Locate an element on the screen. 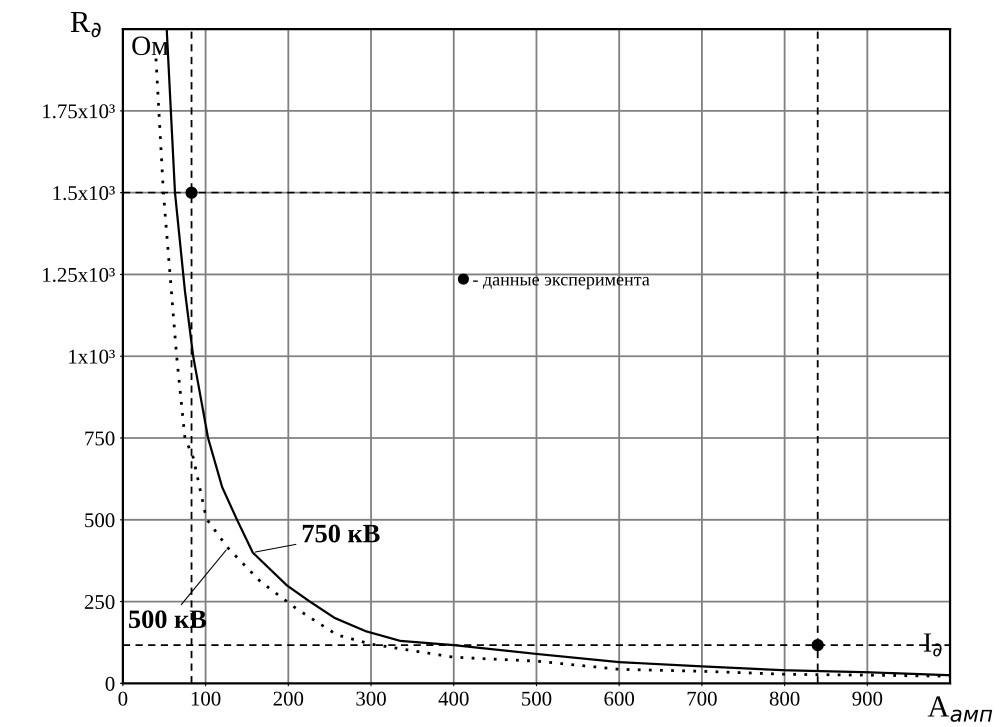 The width and height of the screenshot is (999, 727). x-tick-label: 100 is located at coordinates (206, 699).